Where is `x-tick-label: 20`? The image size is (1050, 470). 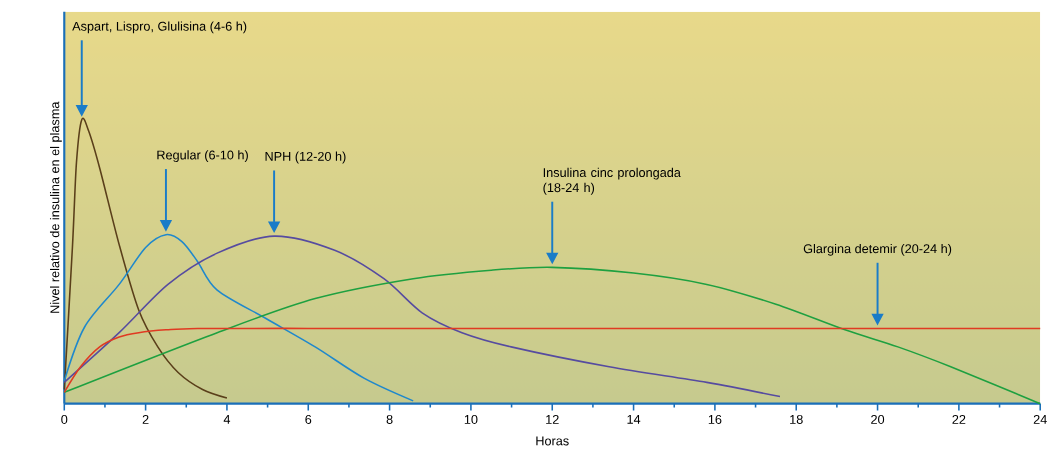 x-tick-label: 20 is located at coordinates (878, 419).